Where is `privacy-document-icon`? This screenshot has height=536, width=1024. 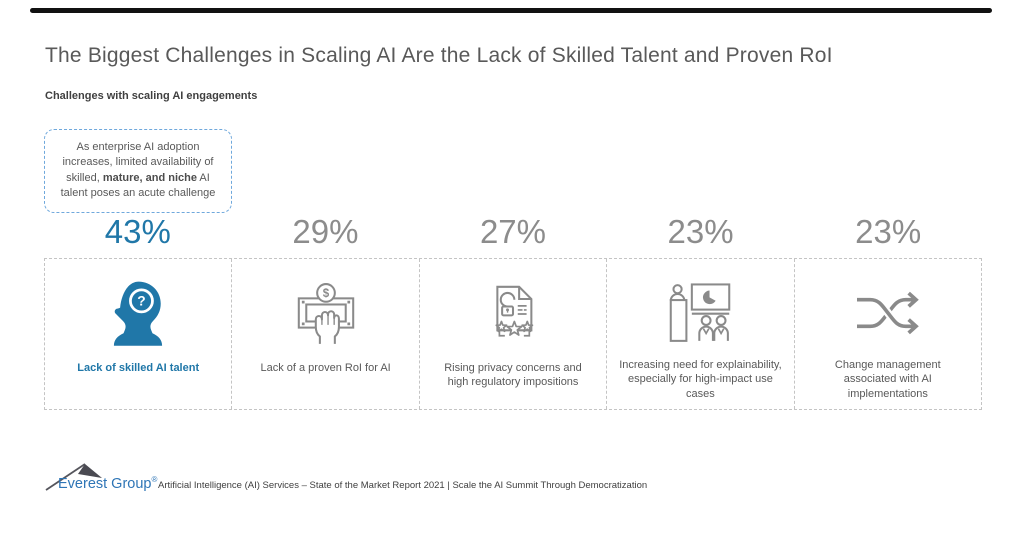 privacy-document-icon is located at coordinates (513, 314).